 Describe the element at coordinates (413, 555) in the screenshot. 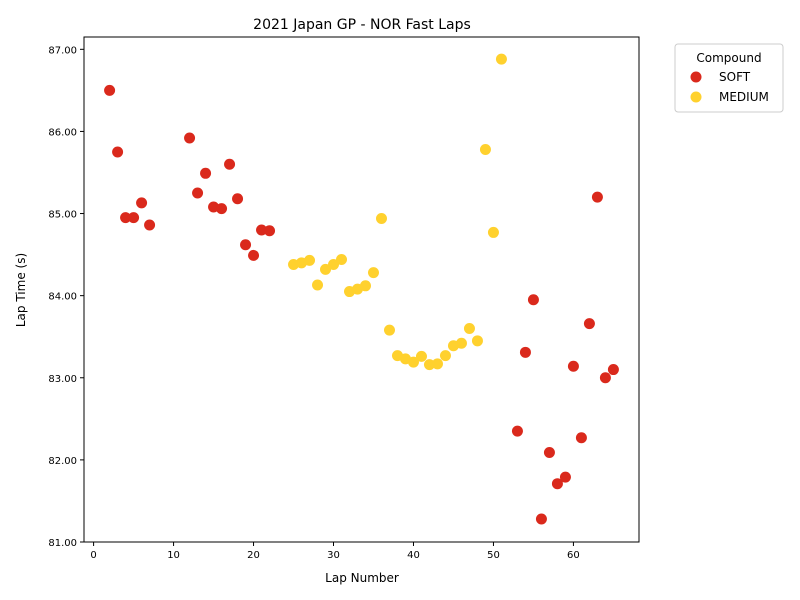

I see `x-tick-label: 40` at that location.